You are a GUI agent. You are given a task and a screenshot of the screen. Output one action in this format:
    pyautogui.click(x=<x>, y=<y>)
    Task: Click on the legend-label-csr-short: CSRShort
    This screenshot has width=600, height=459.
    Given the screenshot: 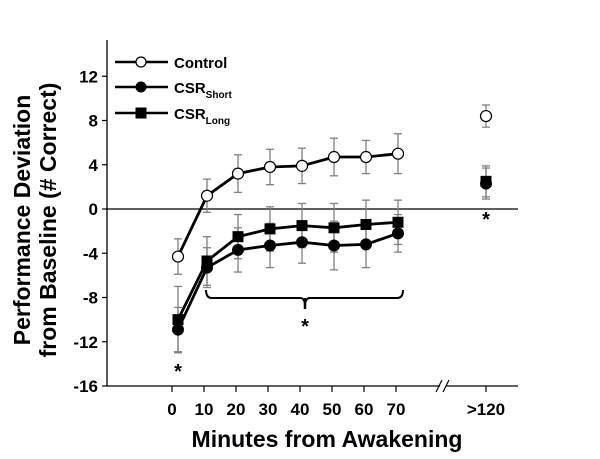 What is the action you would take?
    pyautogui.click(x=203, y=90)
    